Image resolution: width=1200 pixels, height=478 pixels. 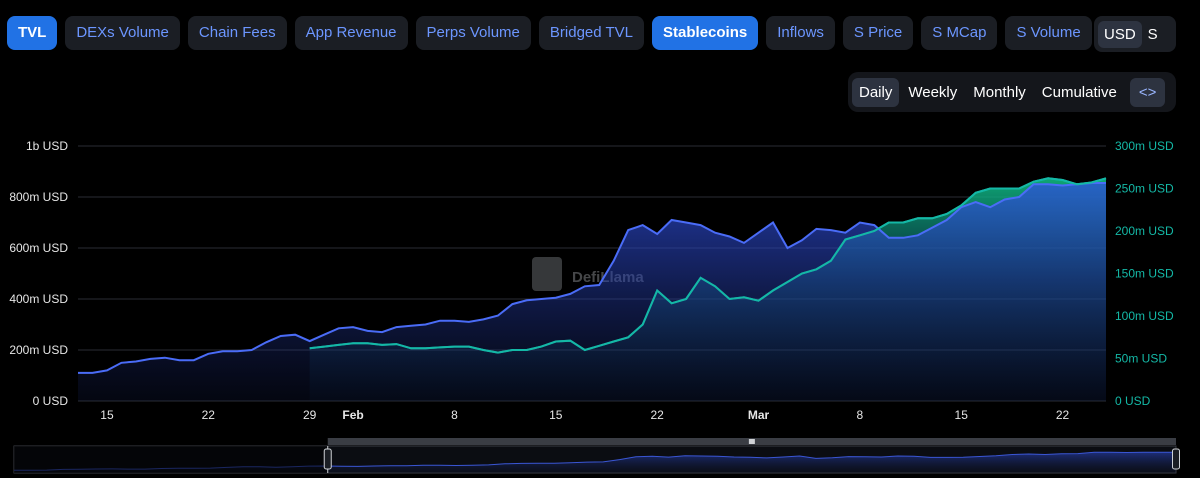 What do you see at coordinates (51, 401) in the screenshot?
I see `y-left-tick-label: 0 USD` at bounding box center [51, 401].